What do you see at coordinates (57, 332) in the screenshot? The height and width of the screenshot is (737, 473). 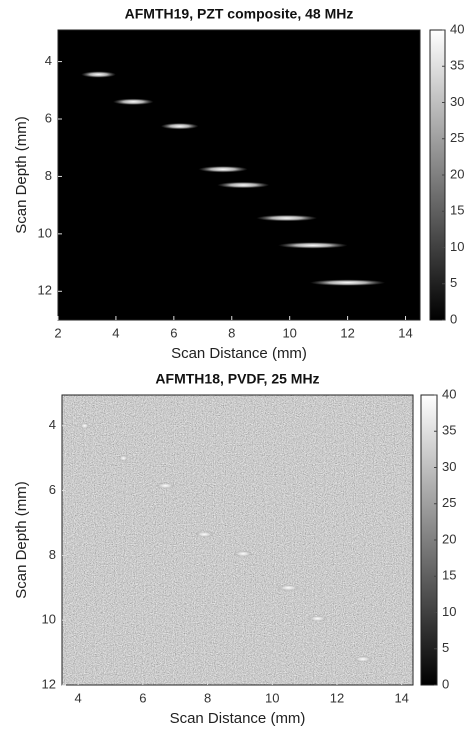 I see `x-tick-label: 2` at bounding box center [57, 332].